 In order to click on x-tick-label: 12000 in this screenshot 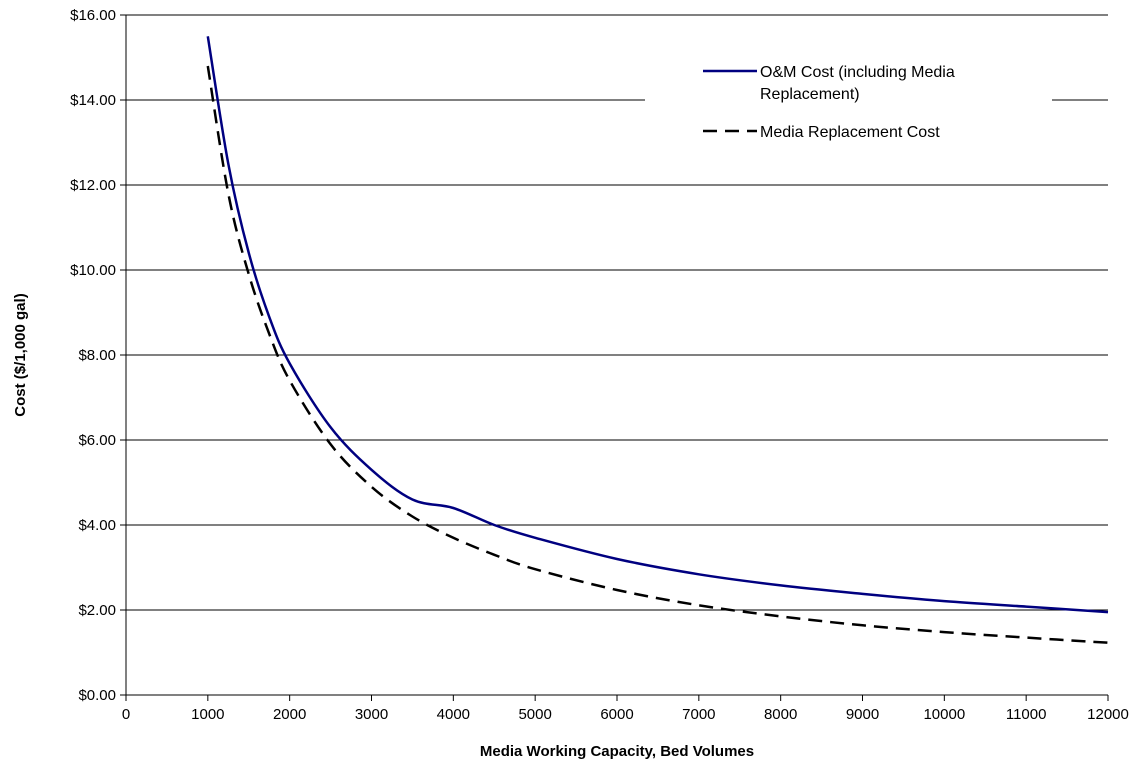, I will do `click(1108, 714)`.